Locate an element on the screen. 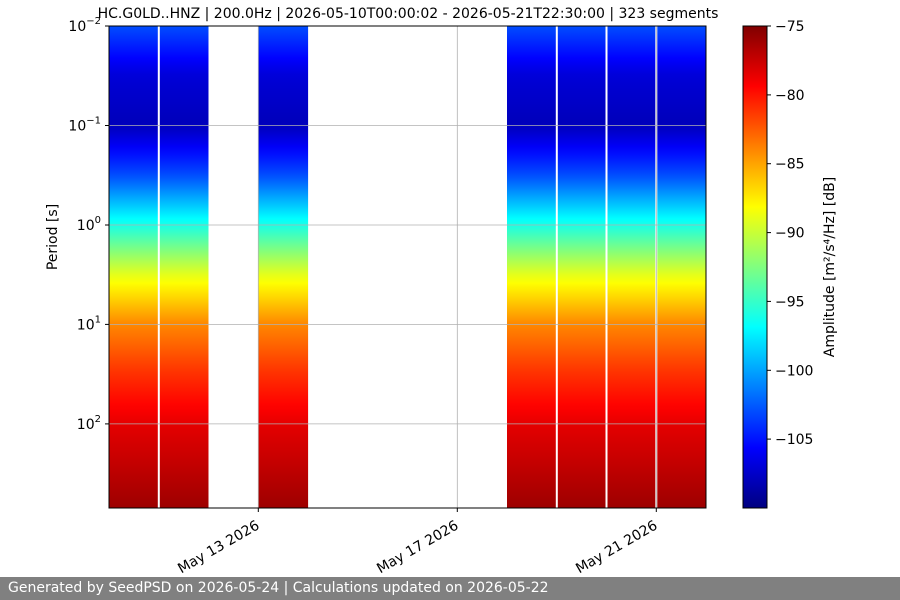 The image size is (900, 600). y-tick-label: 10² is located at coordinates (89, 423).